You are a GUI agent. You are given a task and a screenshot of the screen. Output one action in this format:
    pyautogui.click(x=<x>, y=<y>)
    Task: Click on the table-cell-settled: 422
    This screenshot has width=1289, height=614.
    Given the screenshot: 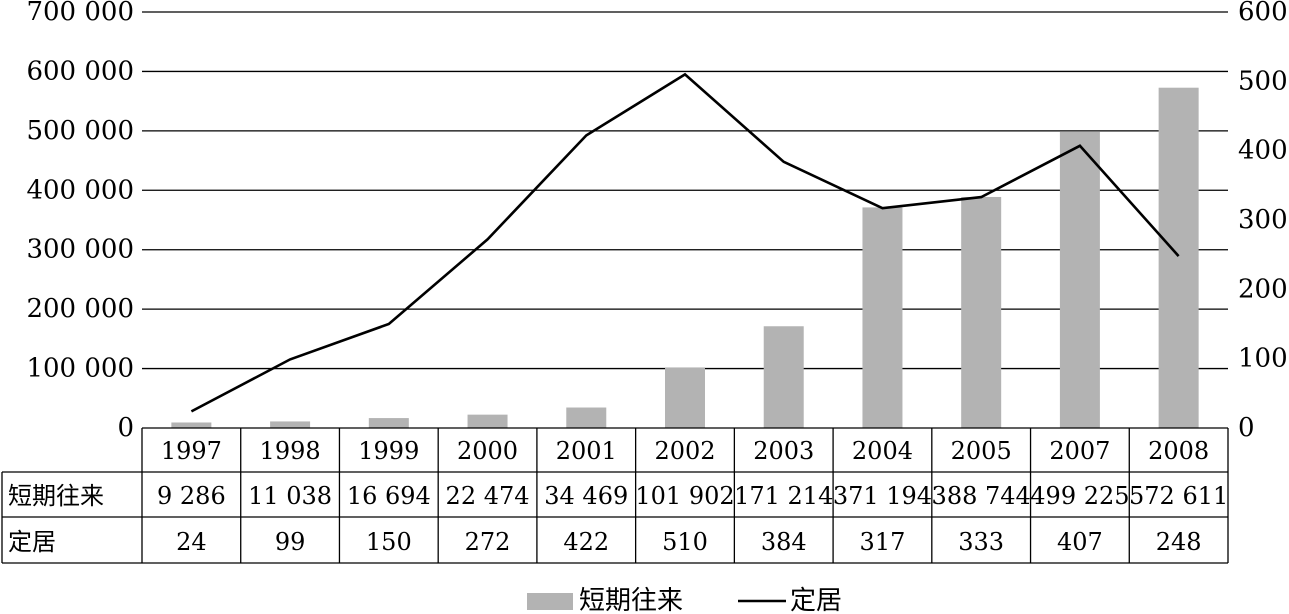 What is the action you would take?
    pyautogui.click(x=586, y=542)
    